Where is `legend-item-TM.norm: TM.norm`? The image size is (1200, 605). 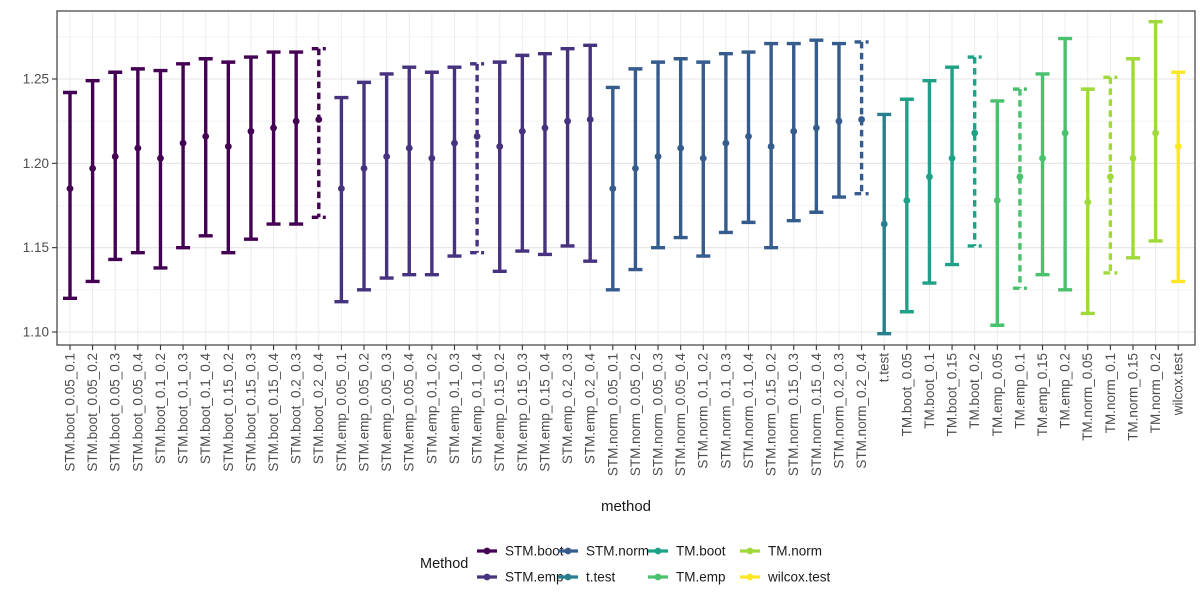
legend-item-TM.norm: TM.norm is located at coordinates (781, 550).